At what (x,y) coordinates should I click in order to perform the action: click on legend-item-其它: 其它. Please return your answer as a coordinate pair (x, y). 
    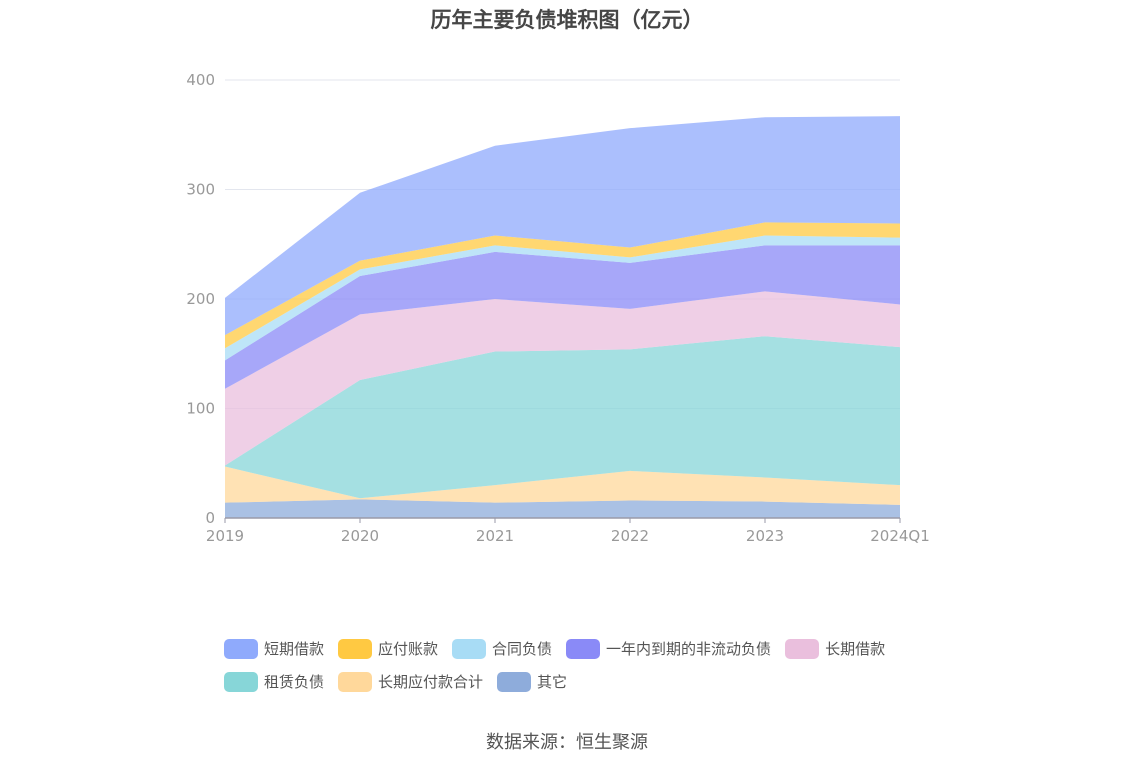
    Looking at the image, I should click on (532, 681).